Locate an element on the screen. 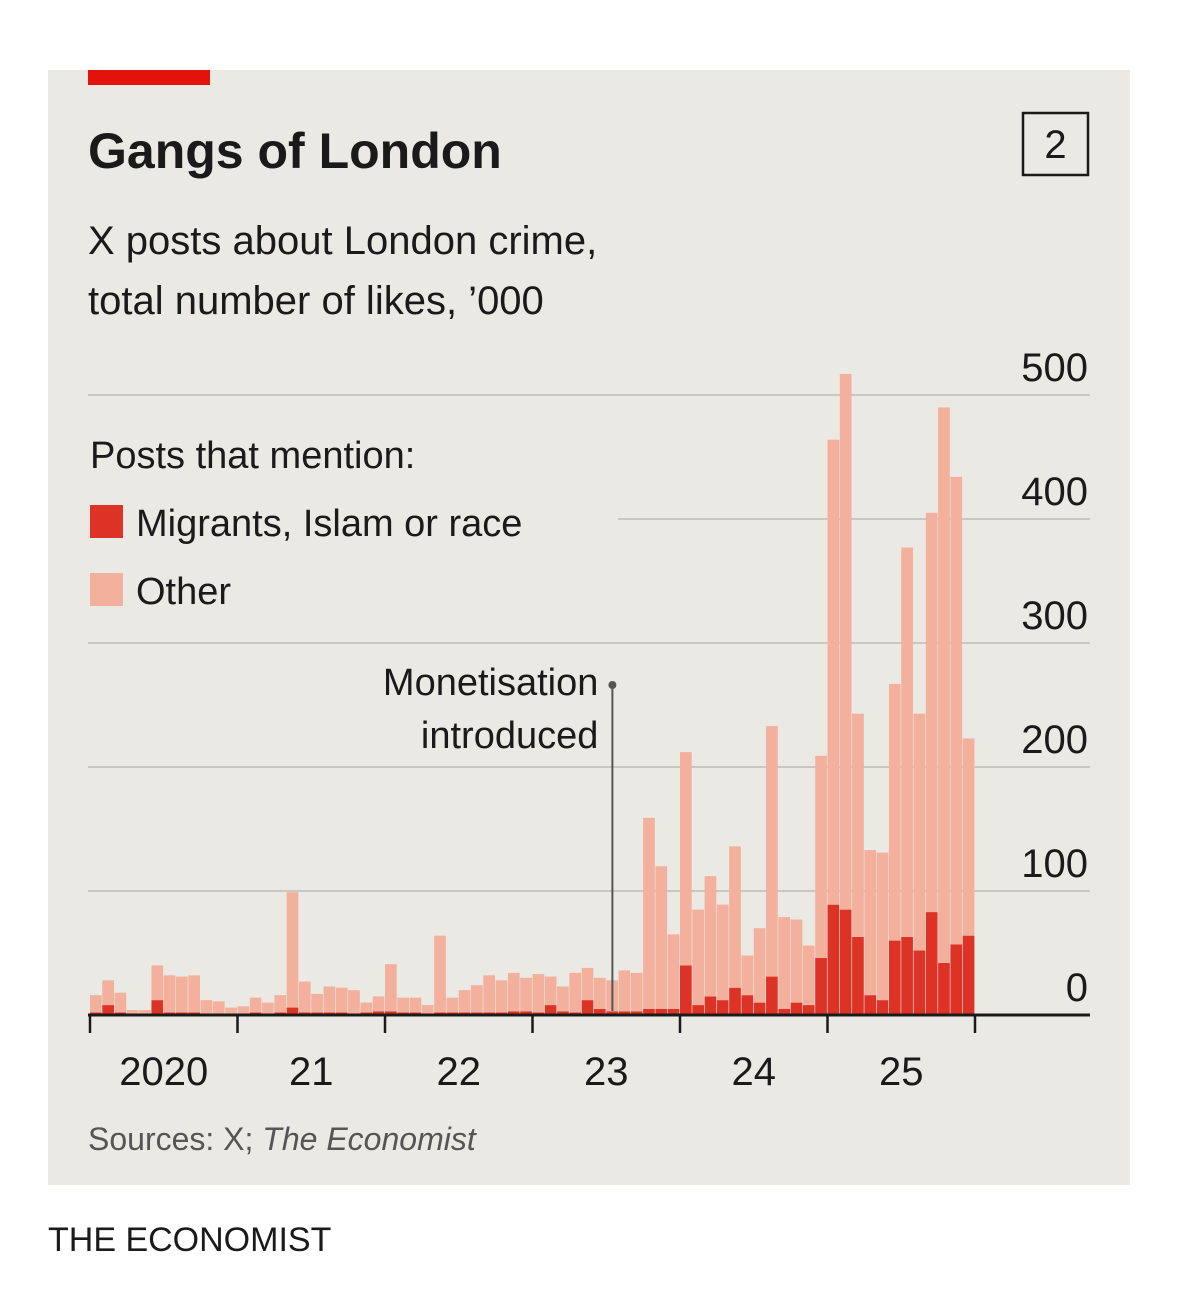 Image resolution: width=1179 pixels, height=1310 pixels. annotation-text: Monetisation is located at coordinates (490, 683).